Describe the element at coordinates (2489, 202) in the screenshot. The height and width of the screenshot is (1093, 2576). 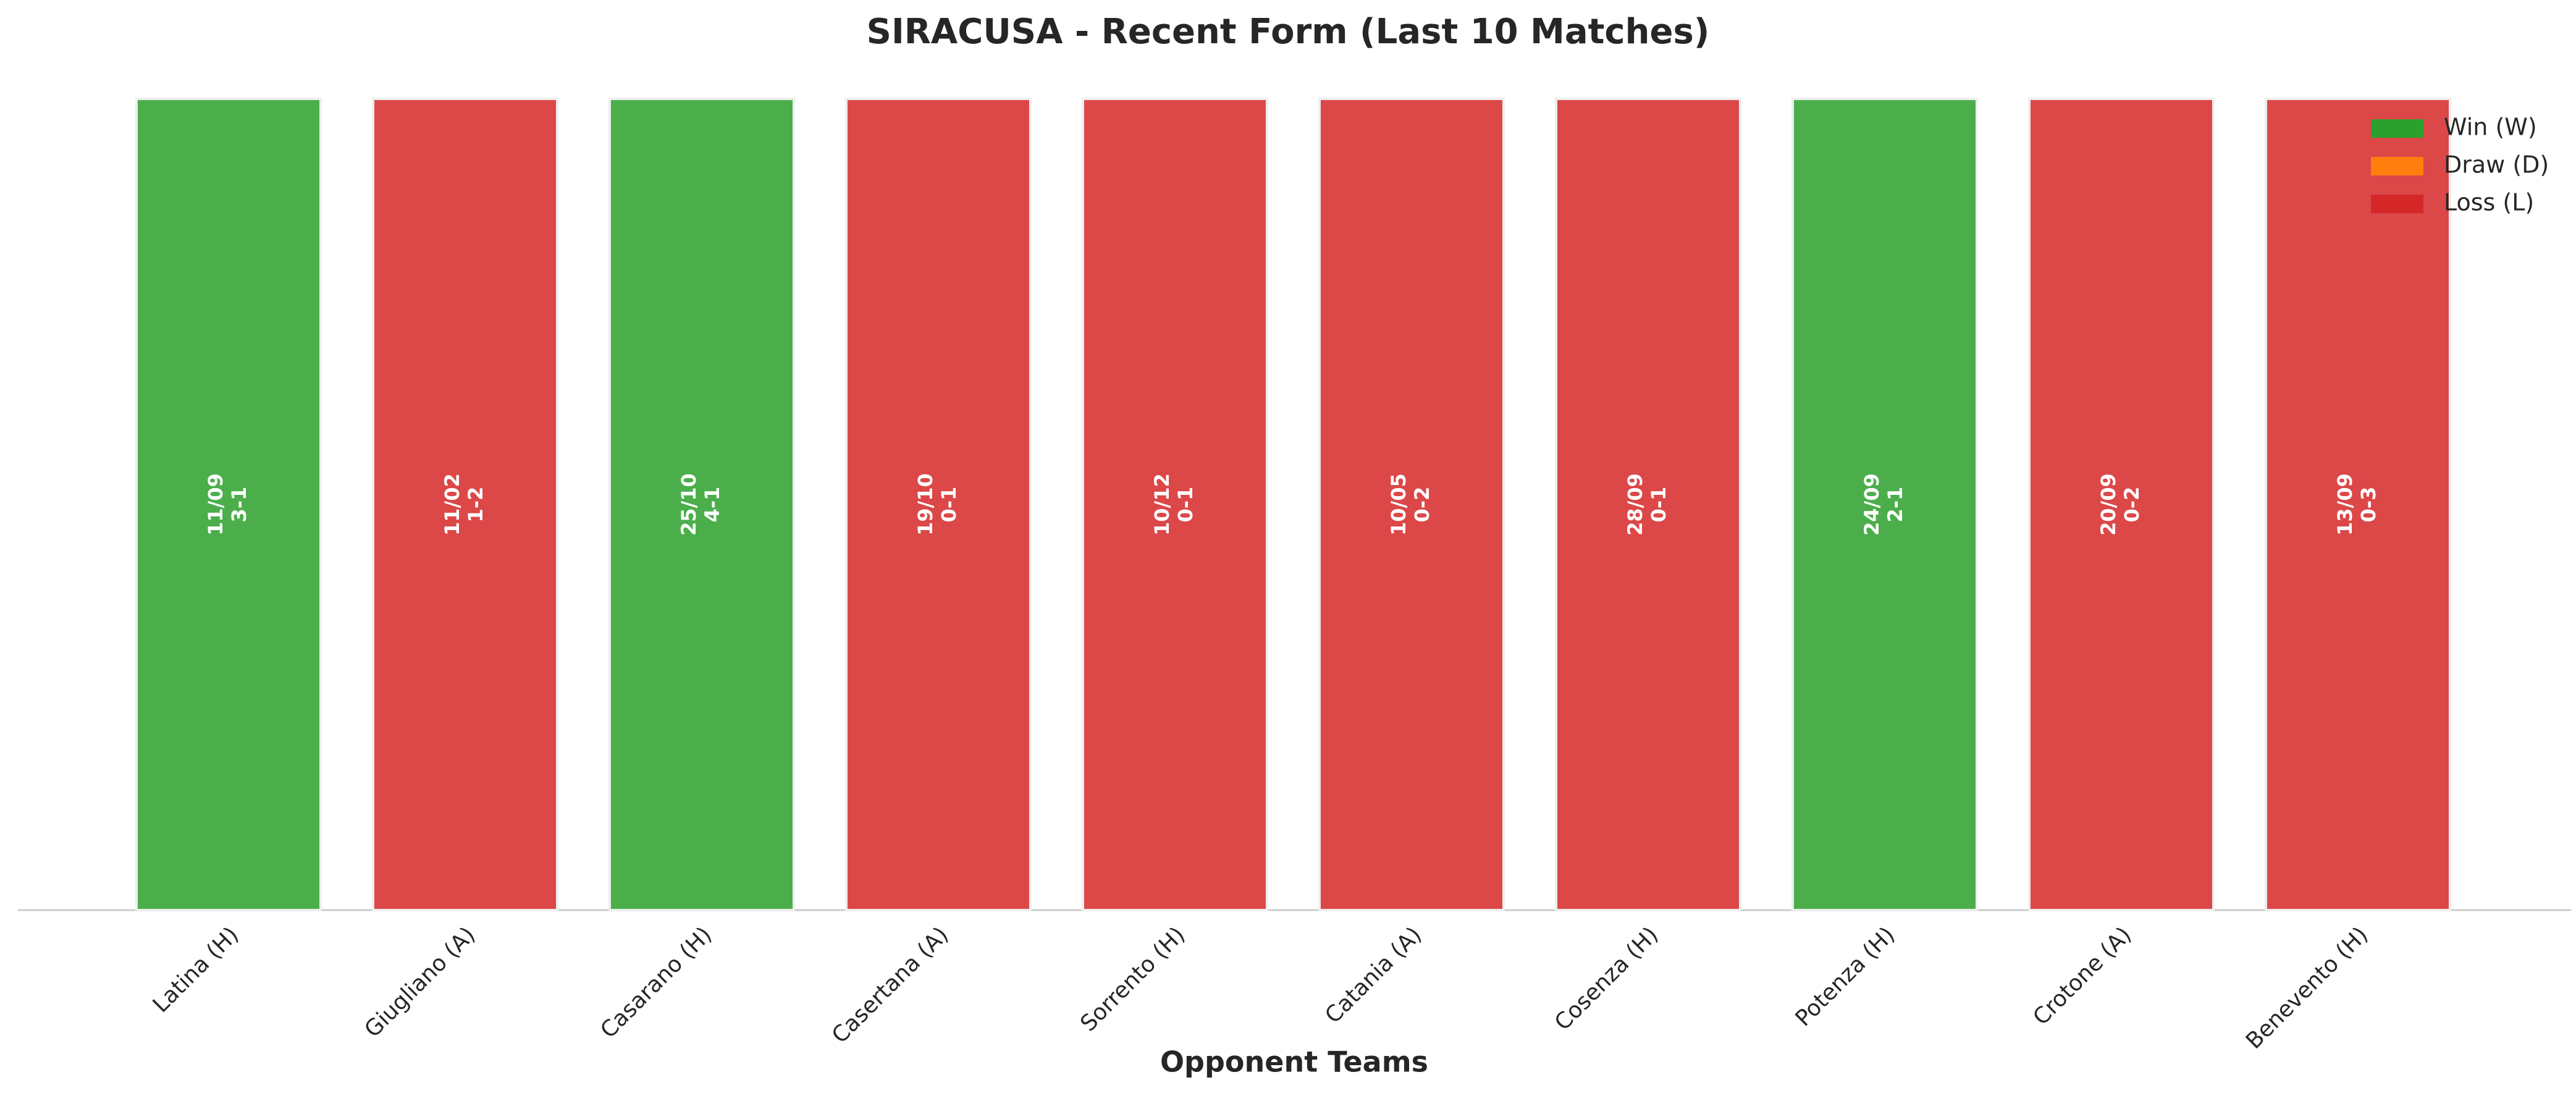
I see `legend-label: Loss (L)` at that location.